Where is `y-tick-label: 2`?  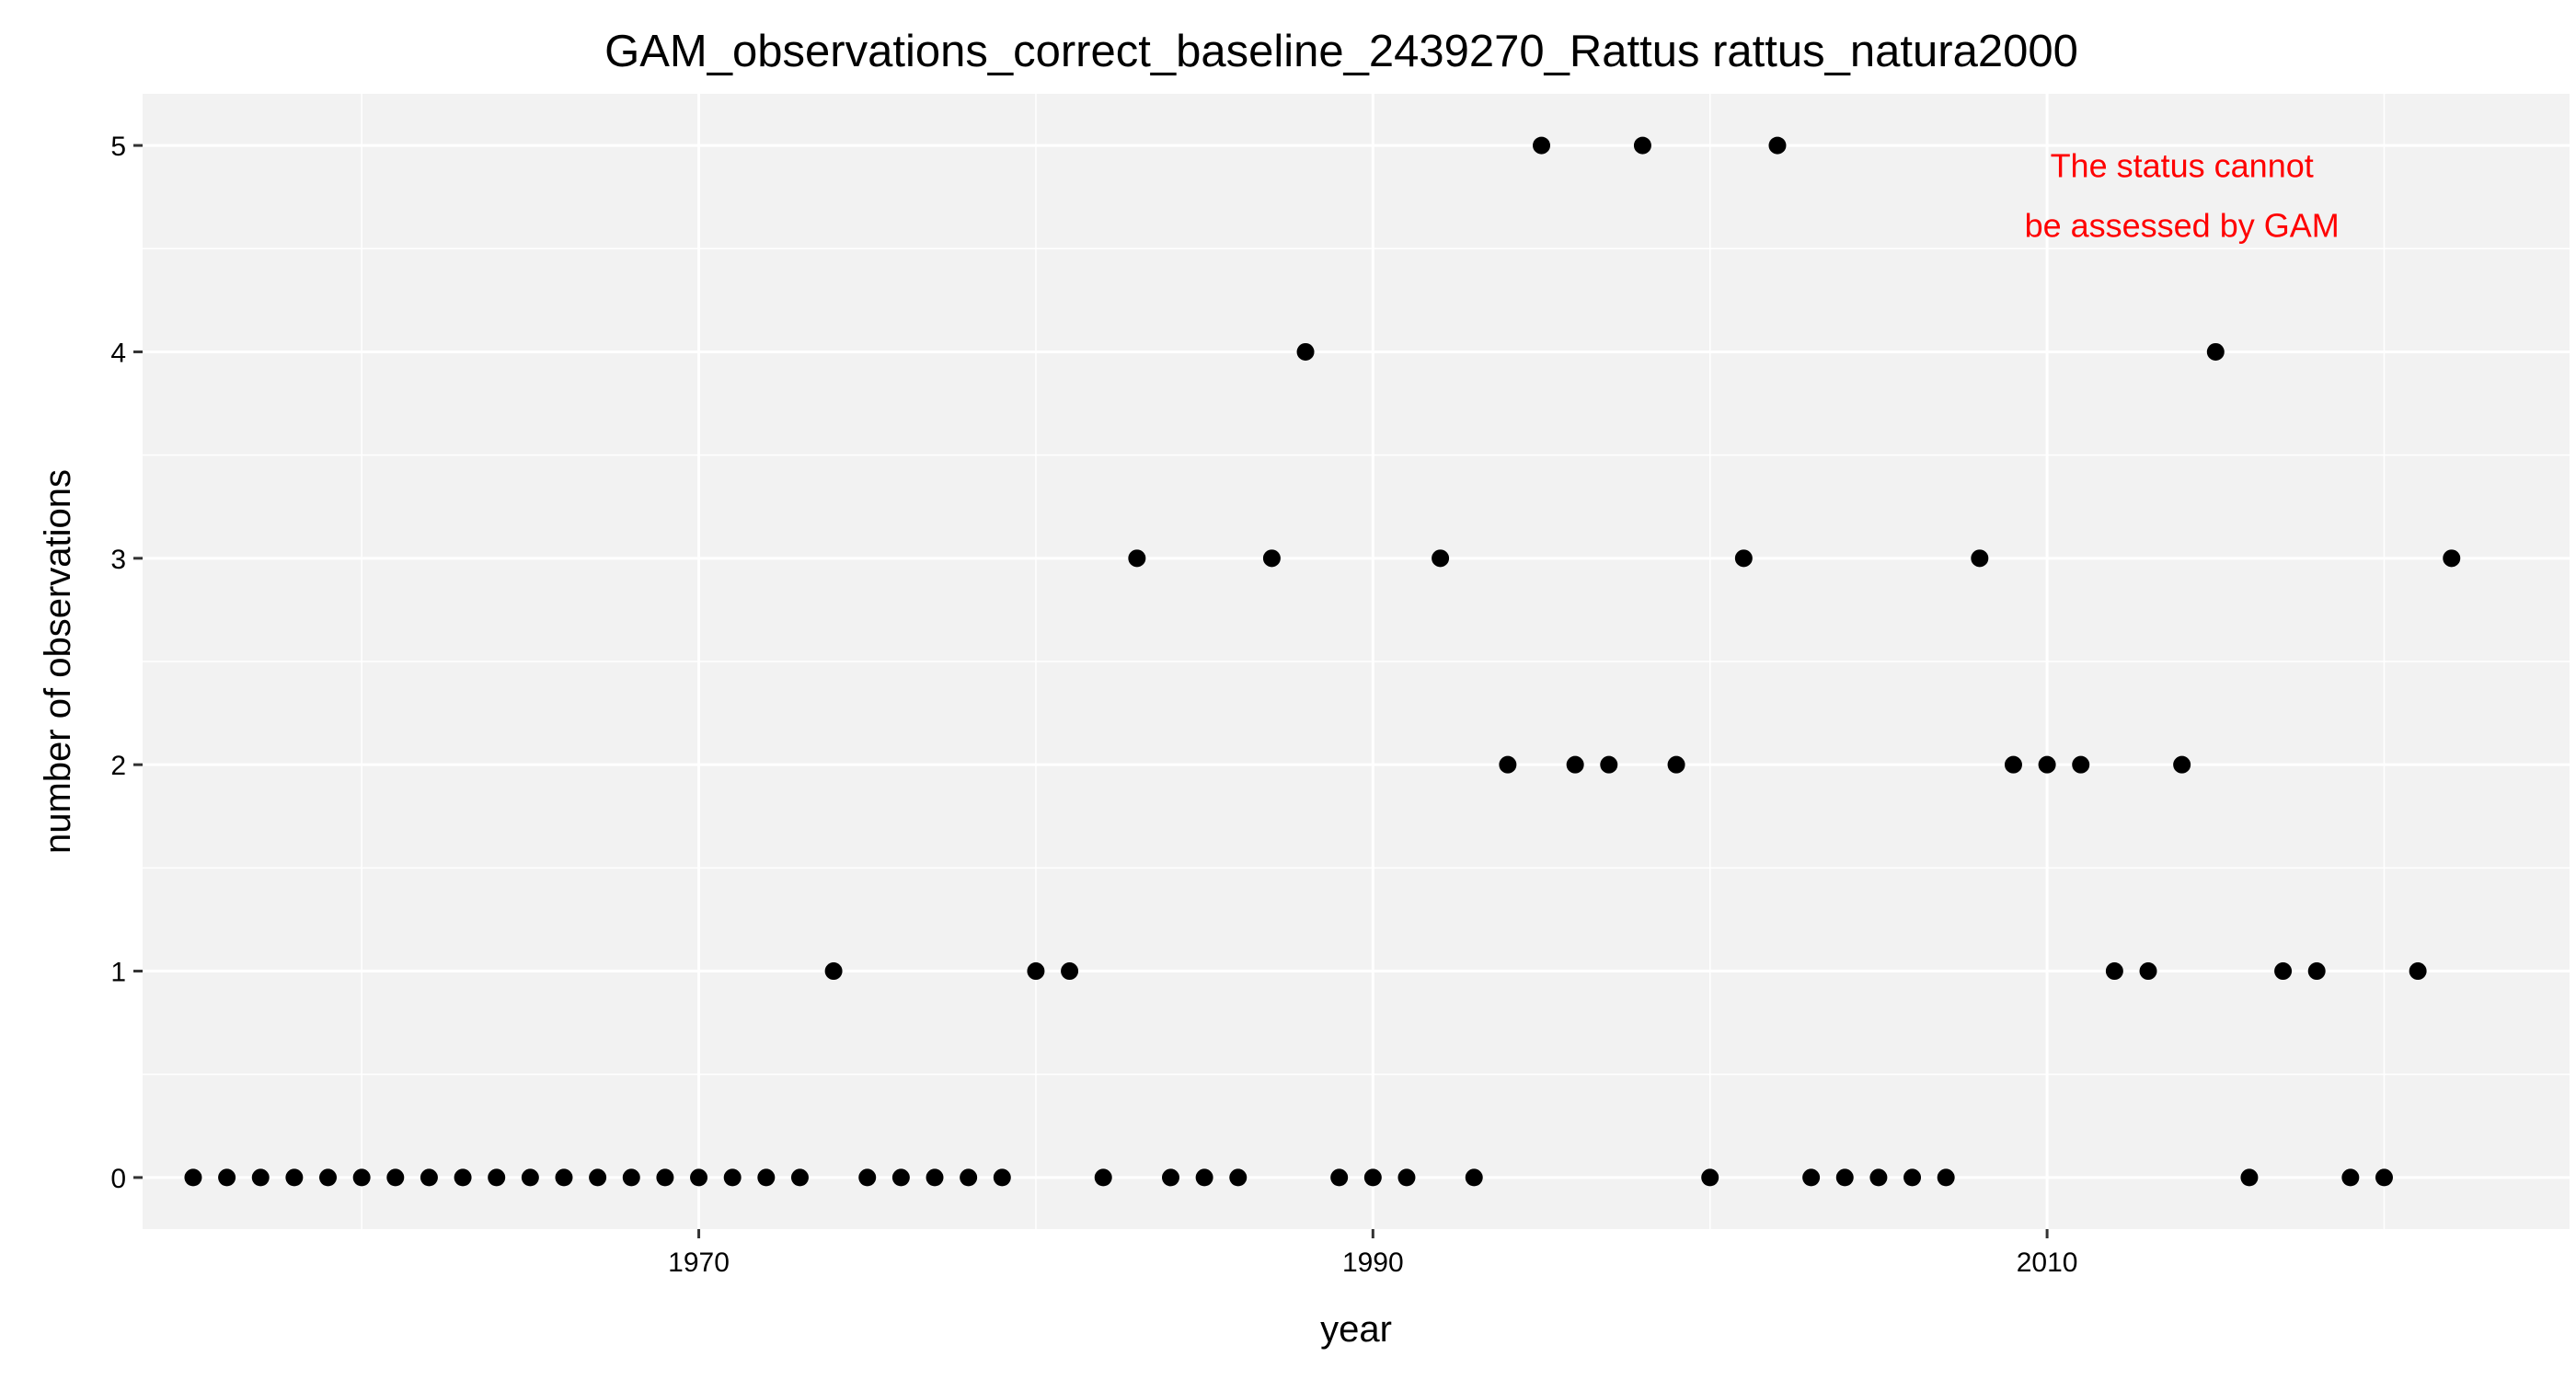 y-tick-label: 2 is located at coordinates (118, 766).